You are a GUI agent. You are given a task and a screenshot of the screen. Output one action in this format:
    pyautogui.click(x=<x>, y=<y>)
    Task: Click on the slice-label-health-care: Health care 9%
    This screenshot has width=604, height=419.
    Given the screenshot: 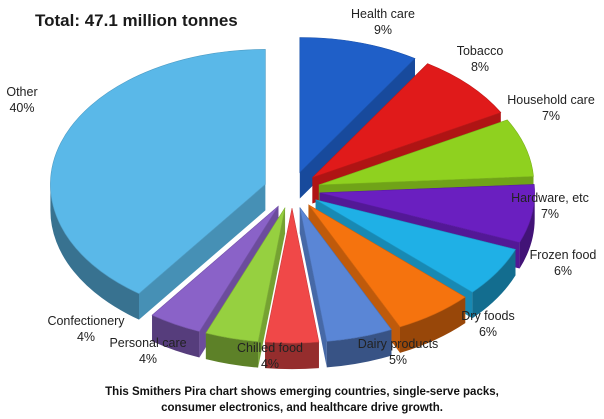 What is the action you would take?
    pyautogui.click(x=383, y=22)
    